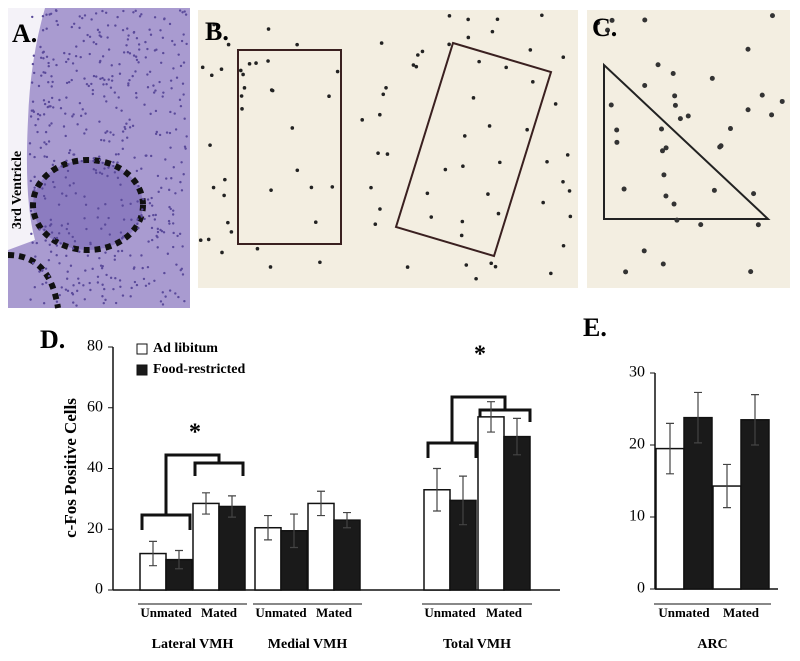 Image resolution: width=800 pixels, height=661 pixels. What do you see at coordinates (166, 612) in the screenshot?
I see `x-tick-label: Unmated` at bounding box center [166, 612].